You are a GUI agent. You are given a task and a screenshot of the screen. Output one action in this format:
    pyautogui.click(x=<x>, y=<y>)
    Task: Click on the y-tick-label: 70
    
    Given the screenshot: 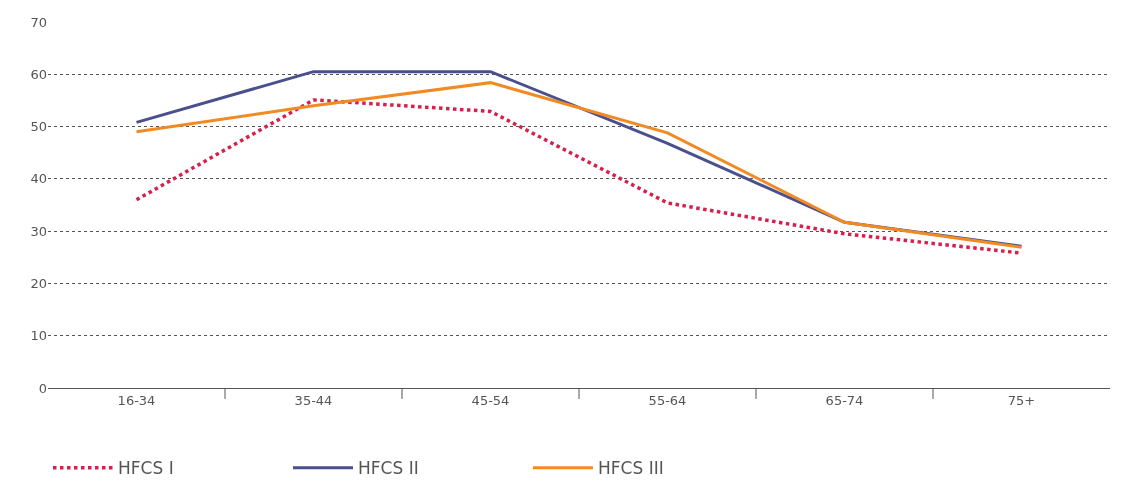 What is the action you would take?
    pyautogui.click(x=38, y=22)
    